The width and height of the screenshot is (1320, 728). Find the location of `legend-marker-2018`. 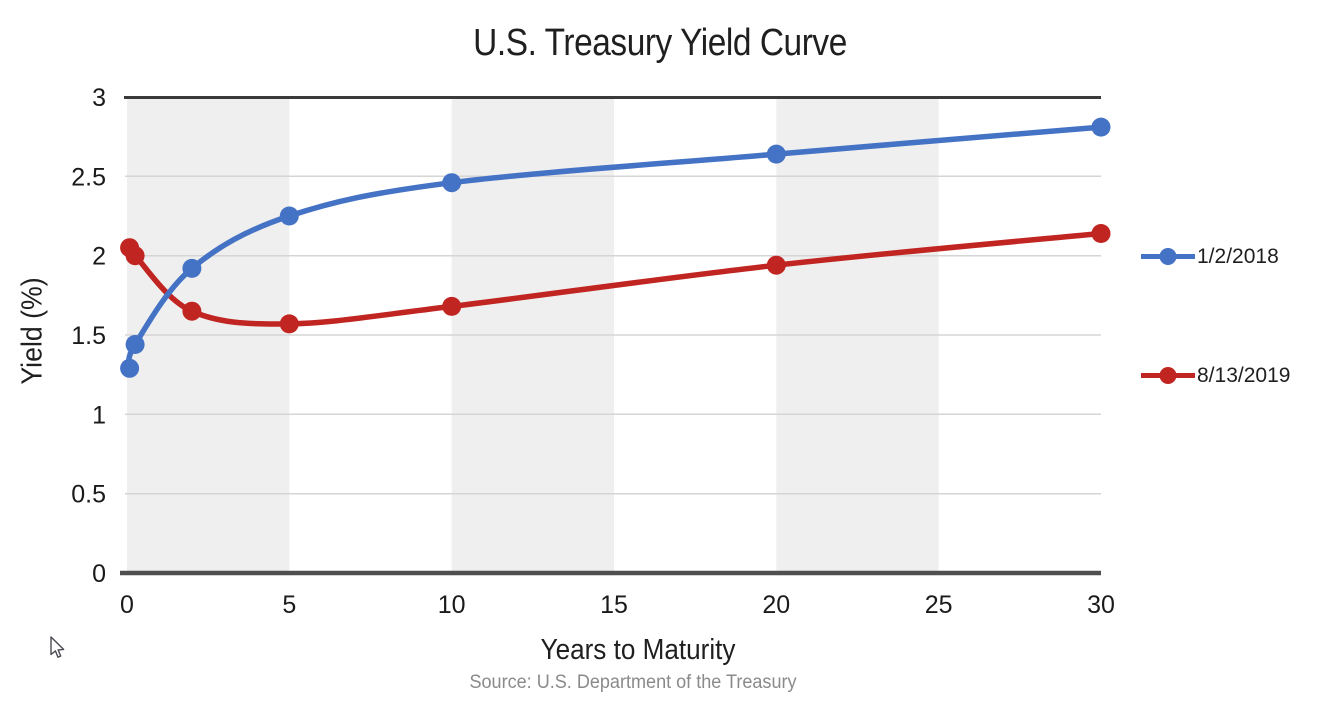

legend-marker-2018 is located at coordinates (1168, 256).